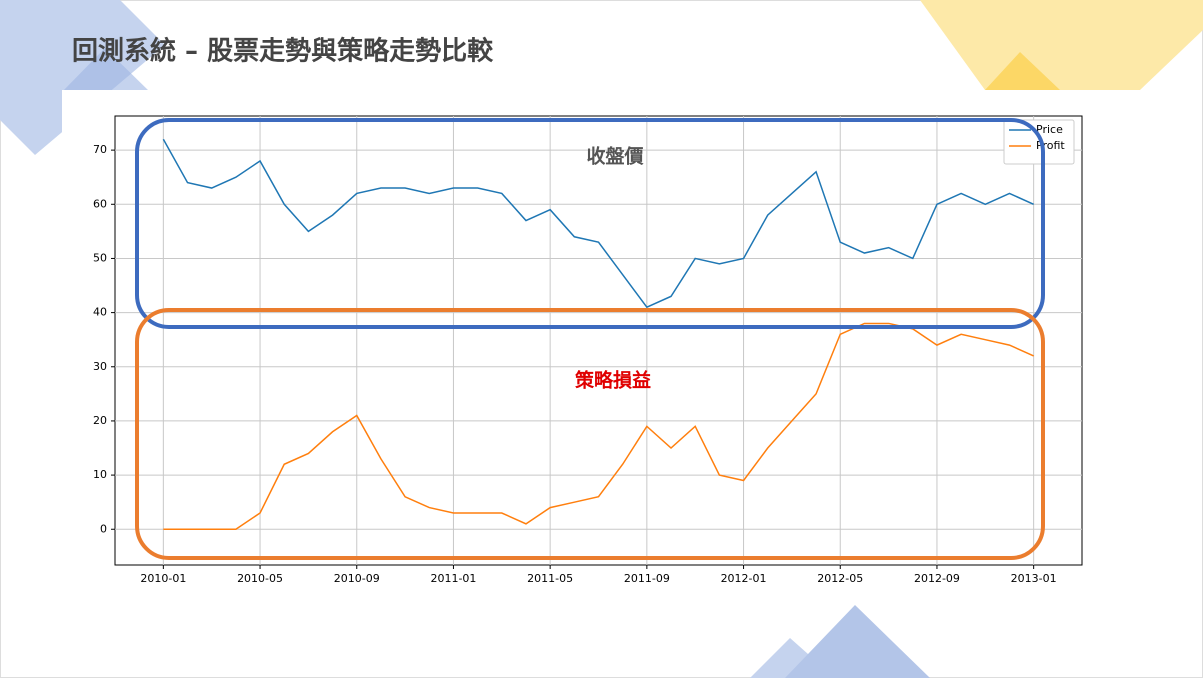 This screenshot has height=678, width=1203. Describe the element at coordinates (100, 257) in the screenshot. I see `y-tick-label: 50` at that location.